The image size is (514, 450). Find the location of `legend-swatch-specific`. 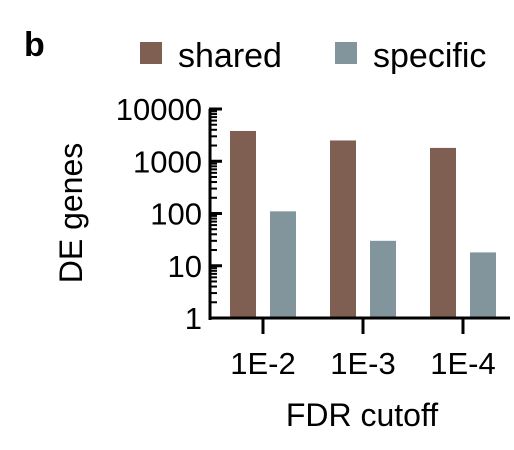

legend-swatch-specific is located at coordinates (346, 53).